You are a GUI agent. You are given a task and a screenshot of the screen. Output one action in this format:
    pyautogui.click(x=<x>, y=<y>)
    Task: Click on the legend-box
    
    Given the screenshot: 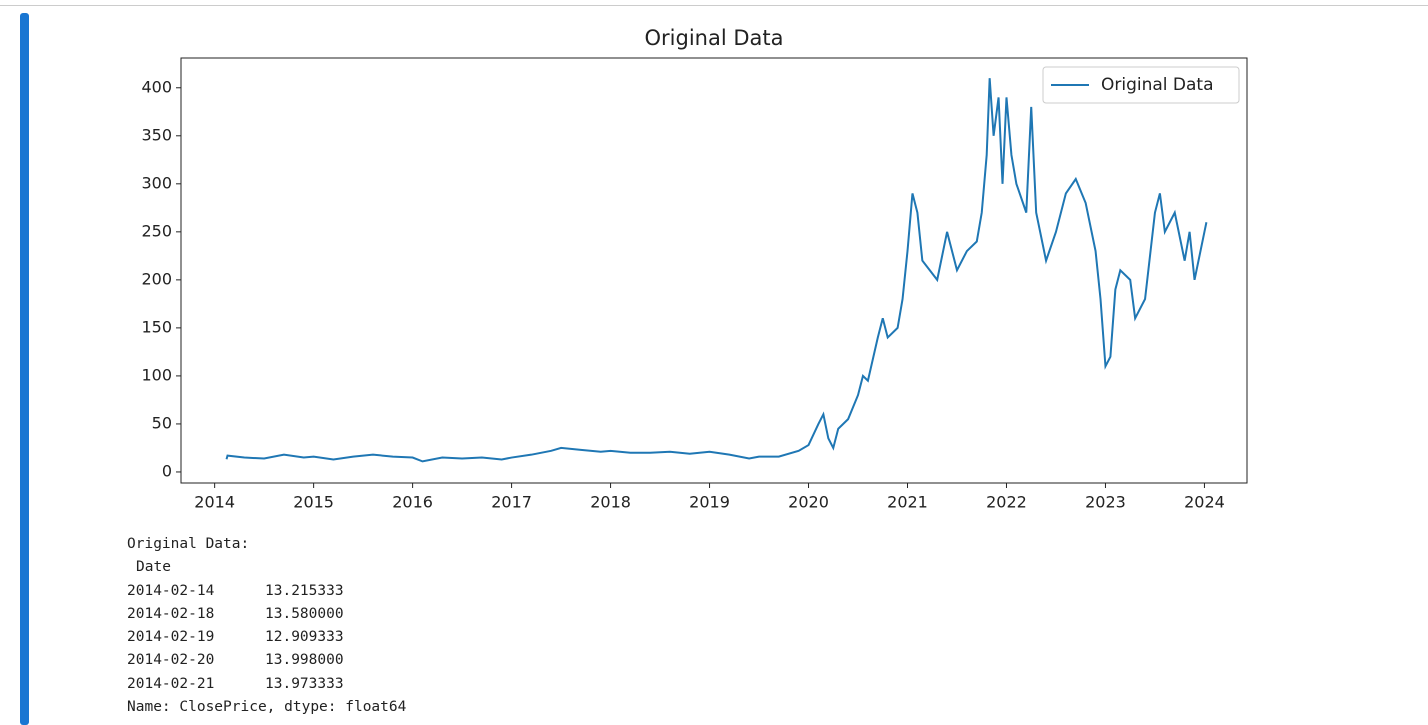 What is the action you would take?
    pyautogui.click(x=1141, y=85)
    